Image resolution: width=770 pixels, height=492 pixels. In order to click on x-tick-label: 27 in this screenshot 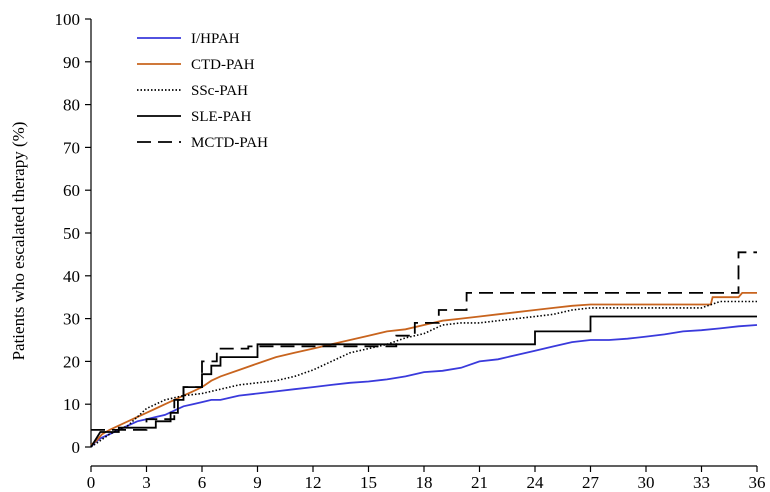, I will do `click(591, 482)`.